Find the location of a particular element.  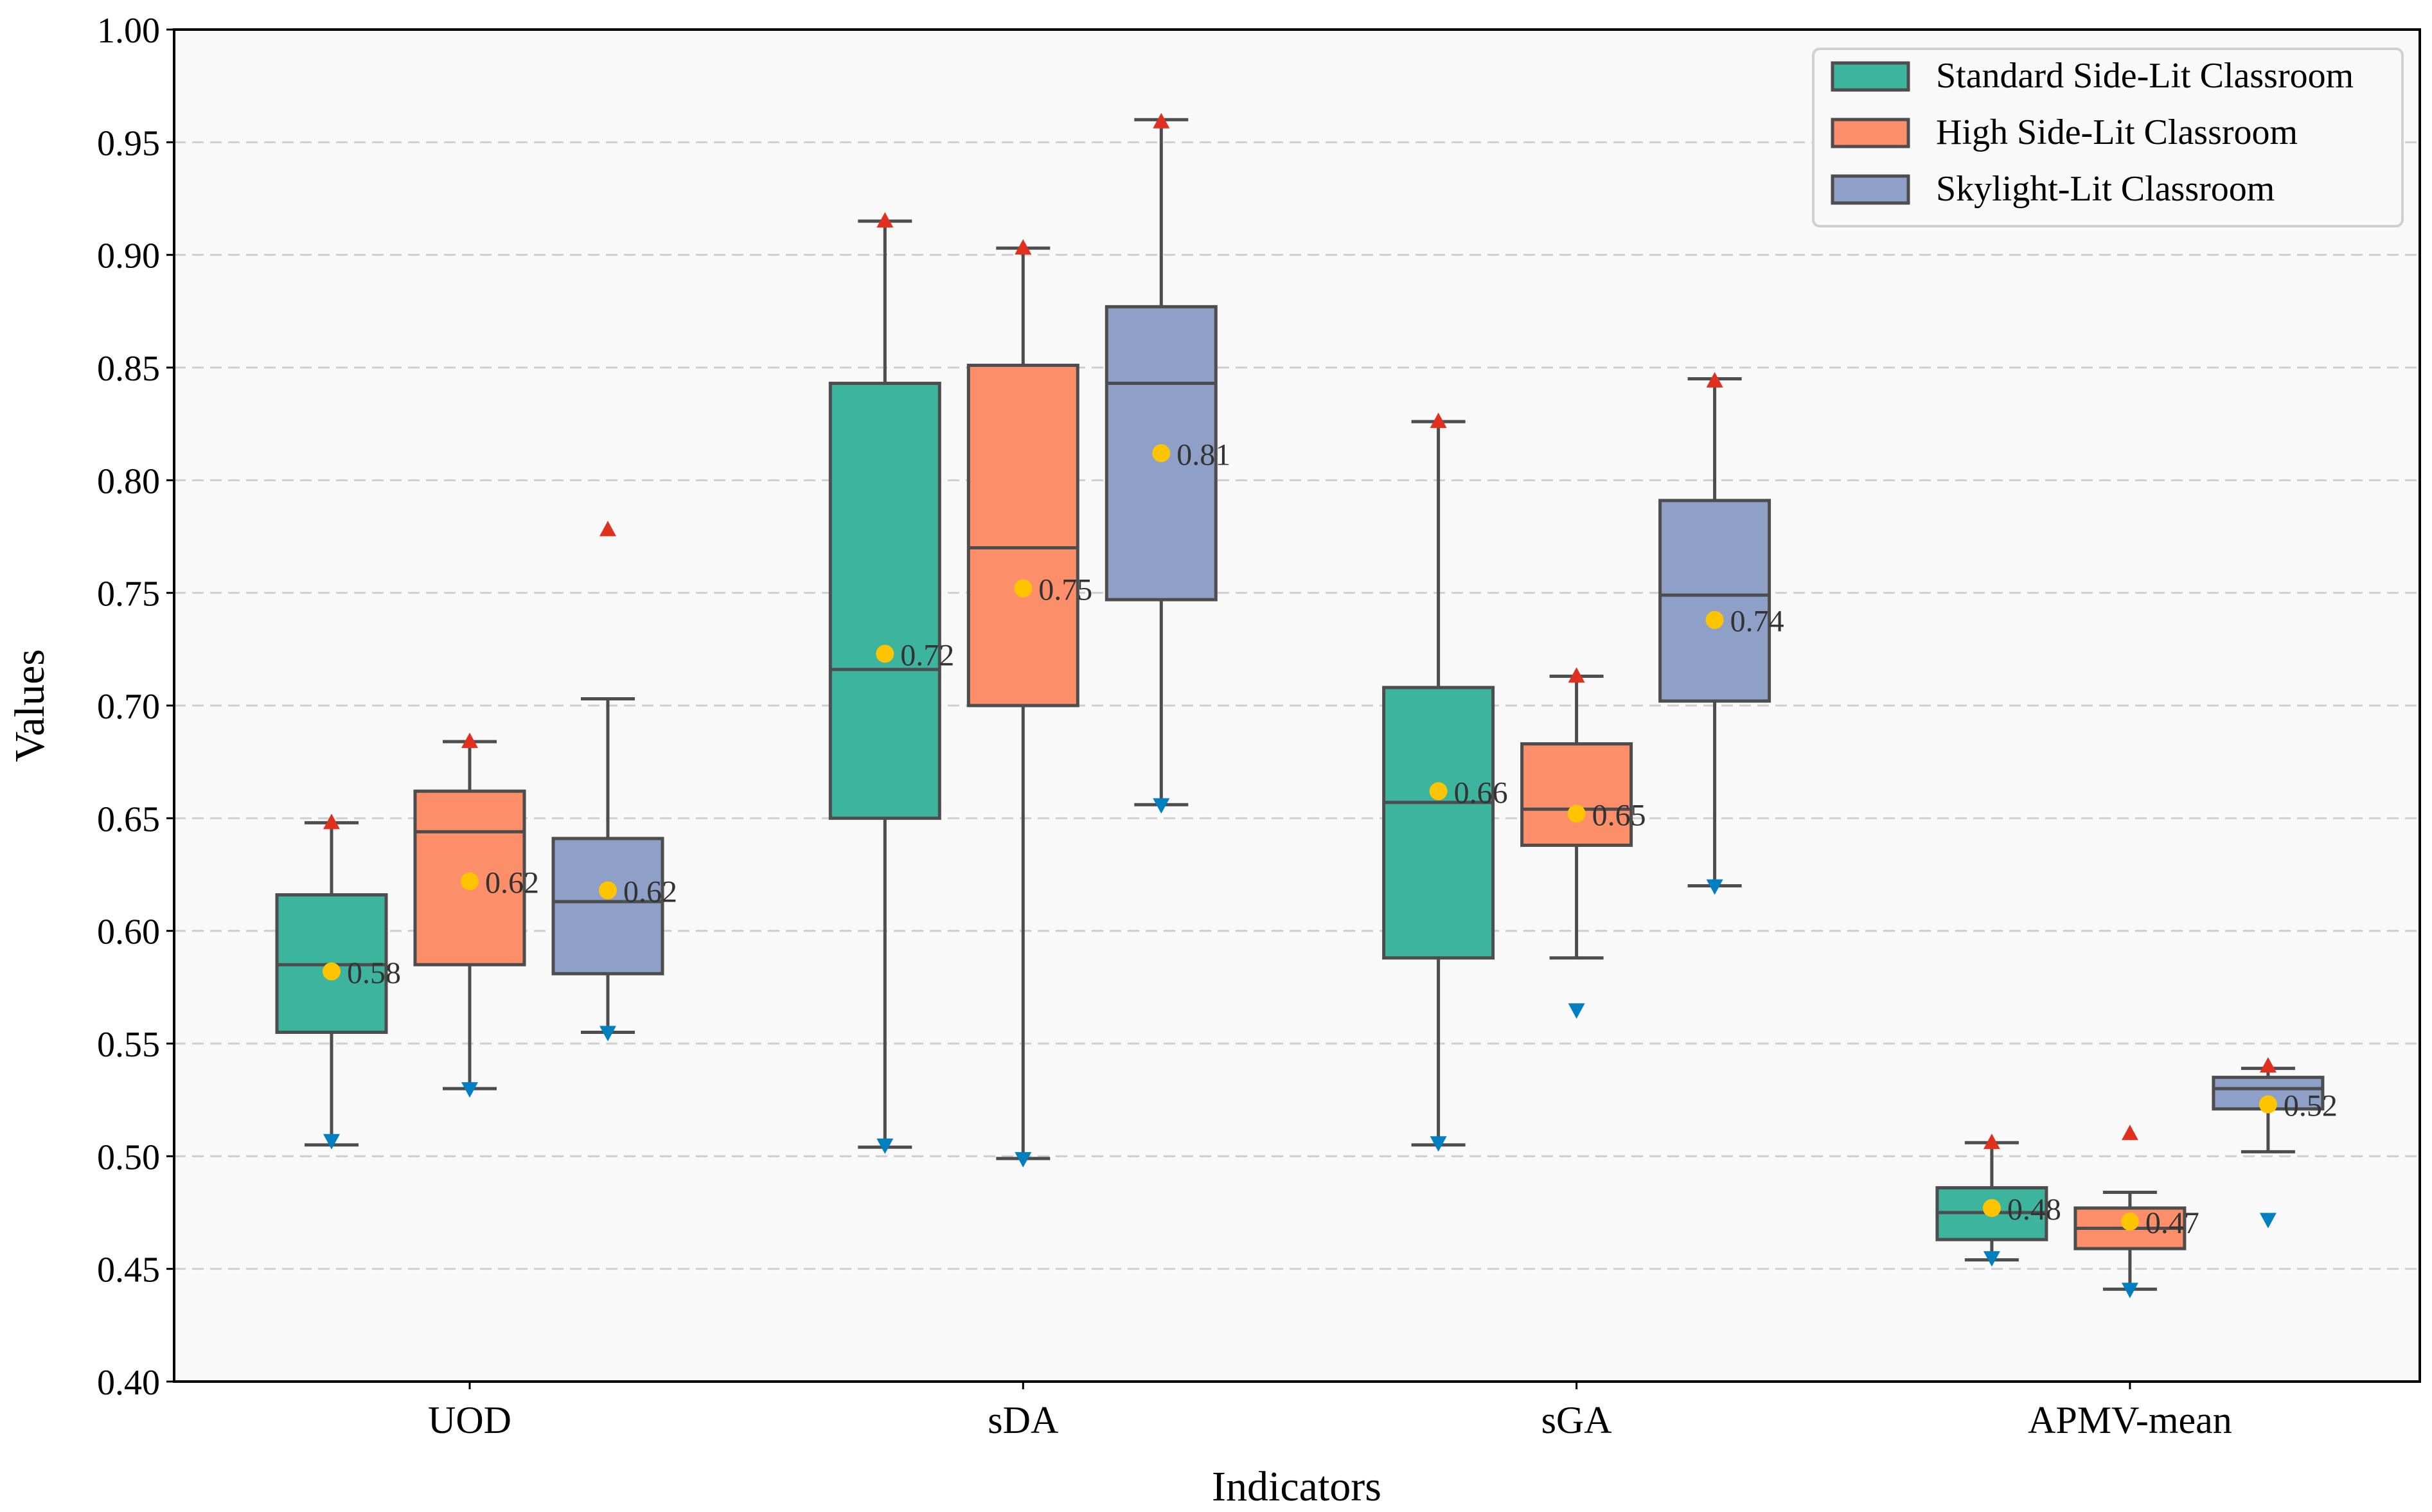

mean-label: 0.48 is located at coordinates (2034, 1210).